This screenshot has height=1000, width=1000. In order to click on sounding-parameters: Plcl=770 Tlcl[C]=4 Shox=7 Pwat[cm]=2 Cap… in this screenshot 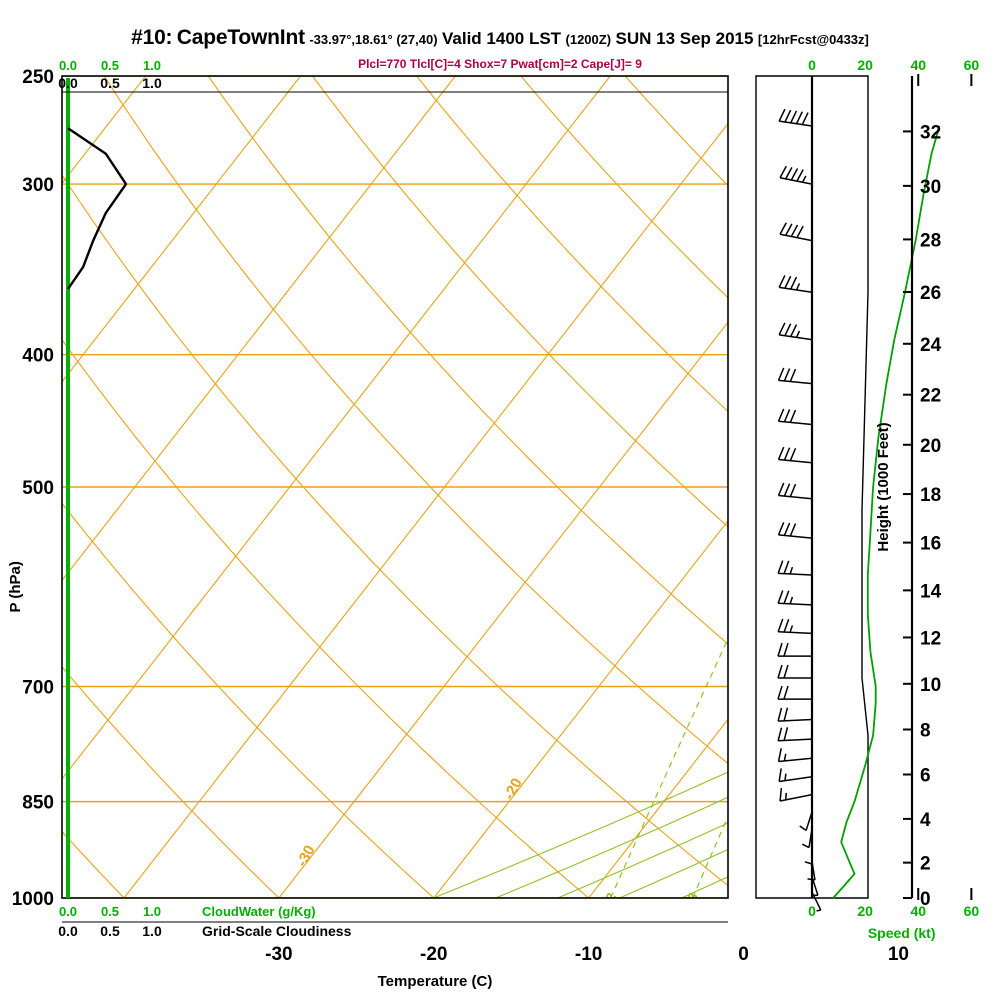, I will do `click(500, 64)`.